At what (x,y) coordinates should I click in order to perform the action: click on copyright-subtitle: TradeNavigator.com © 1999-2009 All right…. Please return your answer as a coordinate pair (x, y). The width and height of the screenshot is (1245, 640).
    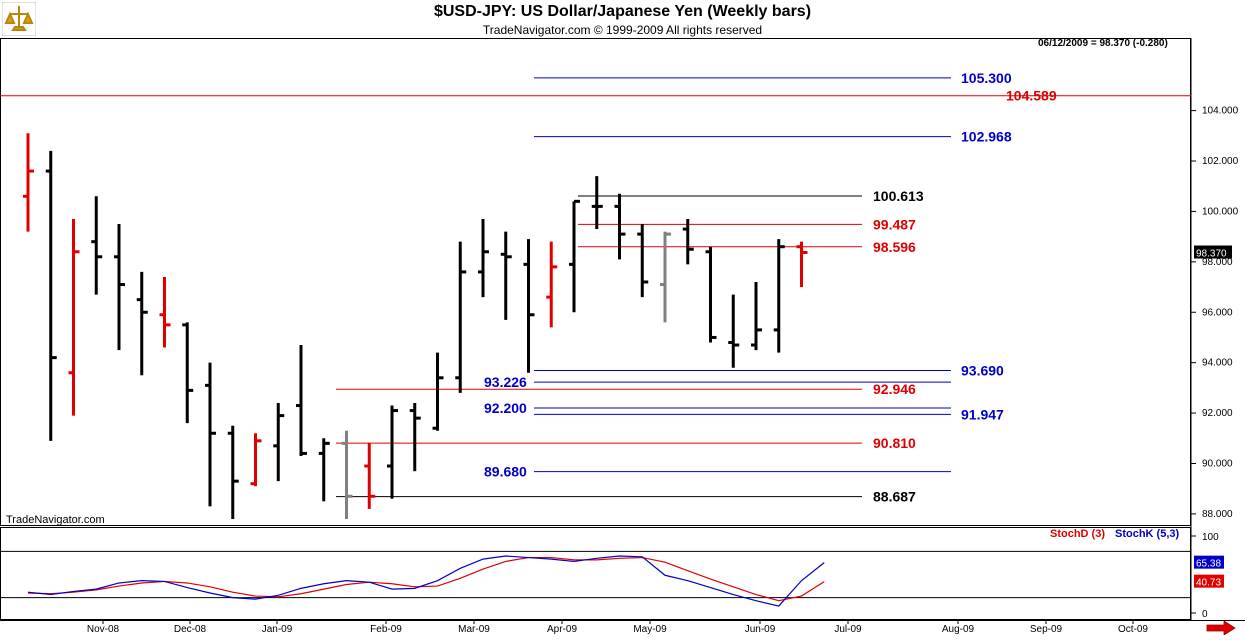
    Looking at the image, I should click on (622, 30).